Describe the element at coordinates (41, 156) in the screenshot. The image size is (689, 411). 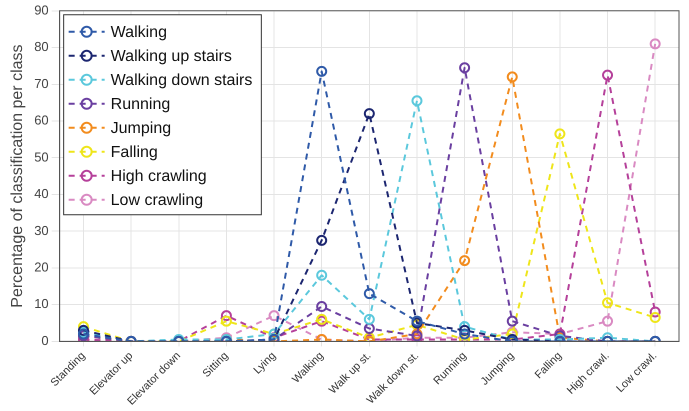
I see `y-tick-label: 50` at that location.